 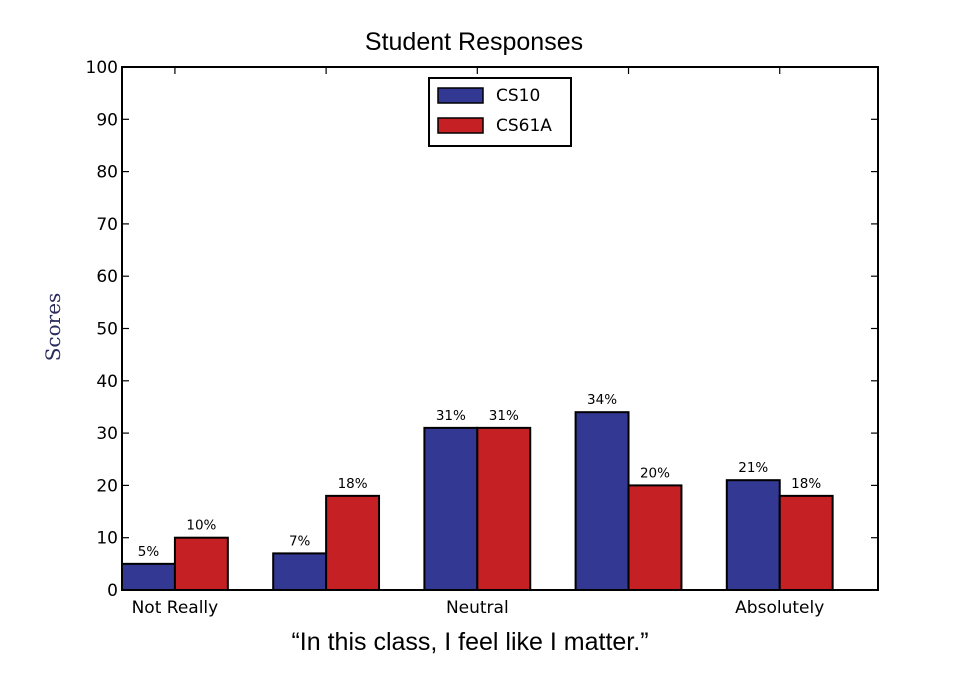 I want to click on data-label-cs10-1: 7%, so click(x=300, y=541).